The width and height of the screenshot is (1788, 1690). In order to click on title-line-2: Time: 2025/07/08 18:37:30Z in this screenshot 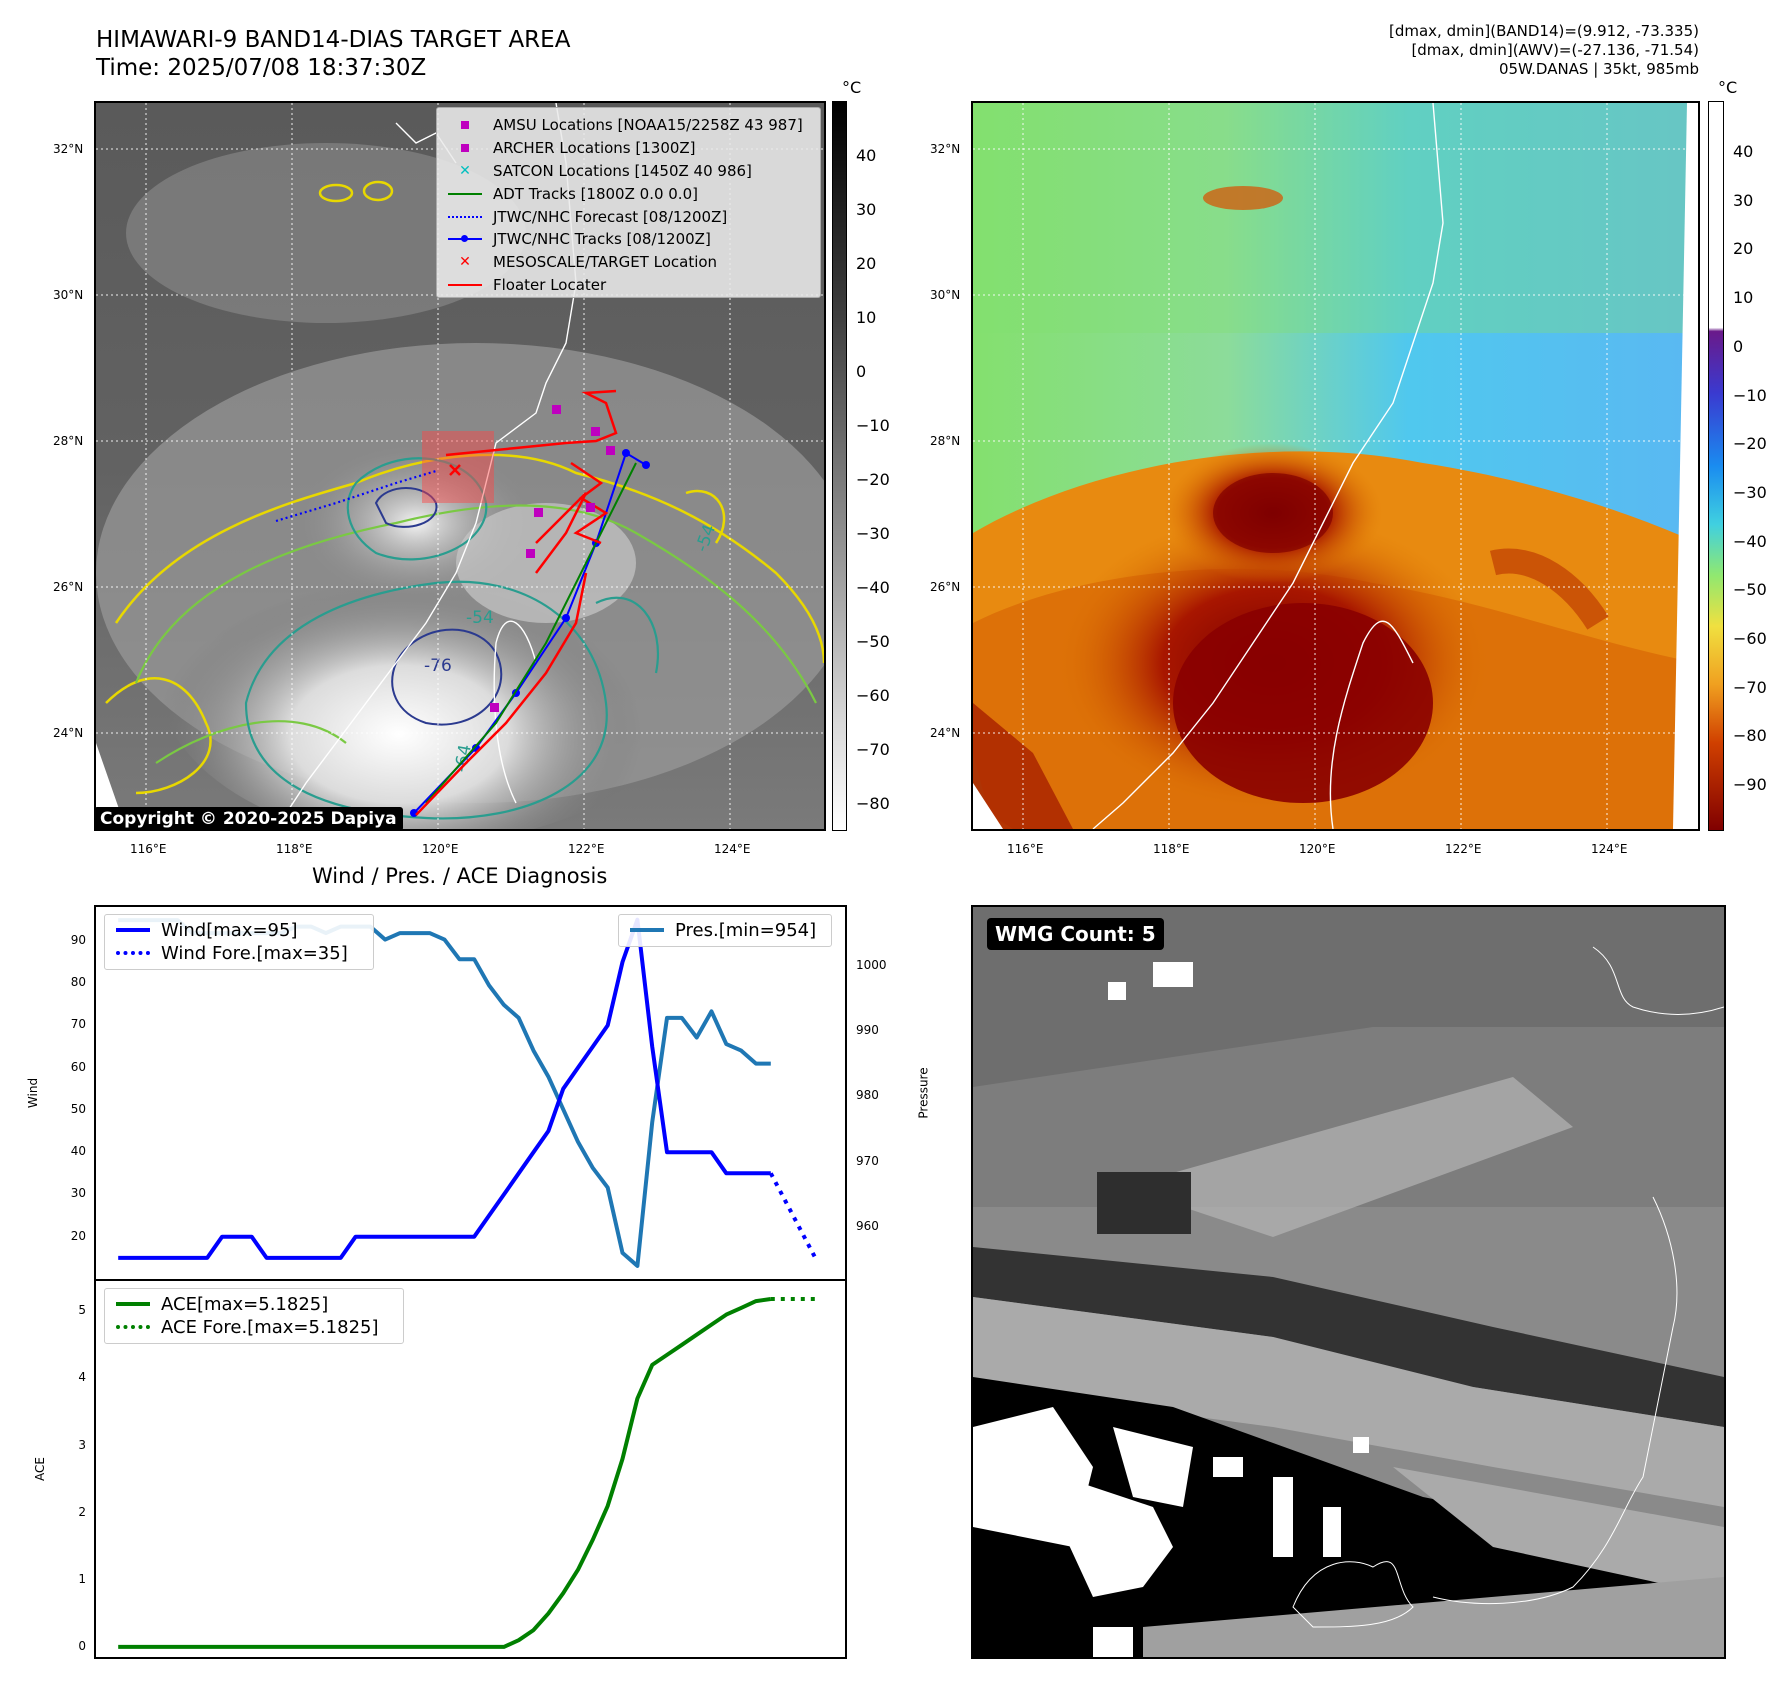, I will do `click(261, 68)`.